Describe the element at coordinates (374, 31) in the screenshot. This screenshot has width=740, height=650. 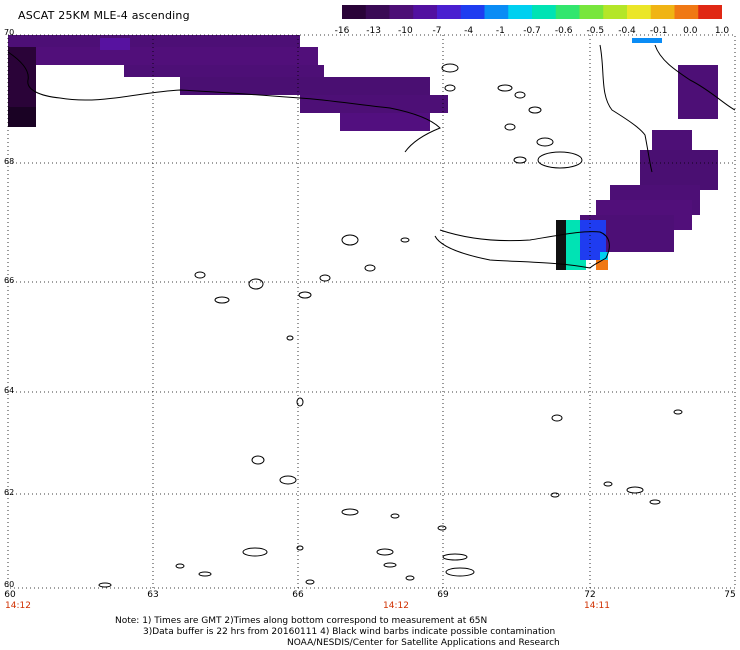
I see `colorbar-tick-label: -13` at that location.